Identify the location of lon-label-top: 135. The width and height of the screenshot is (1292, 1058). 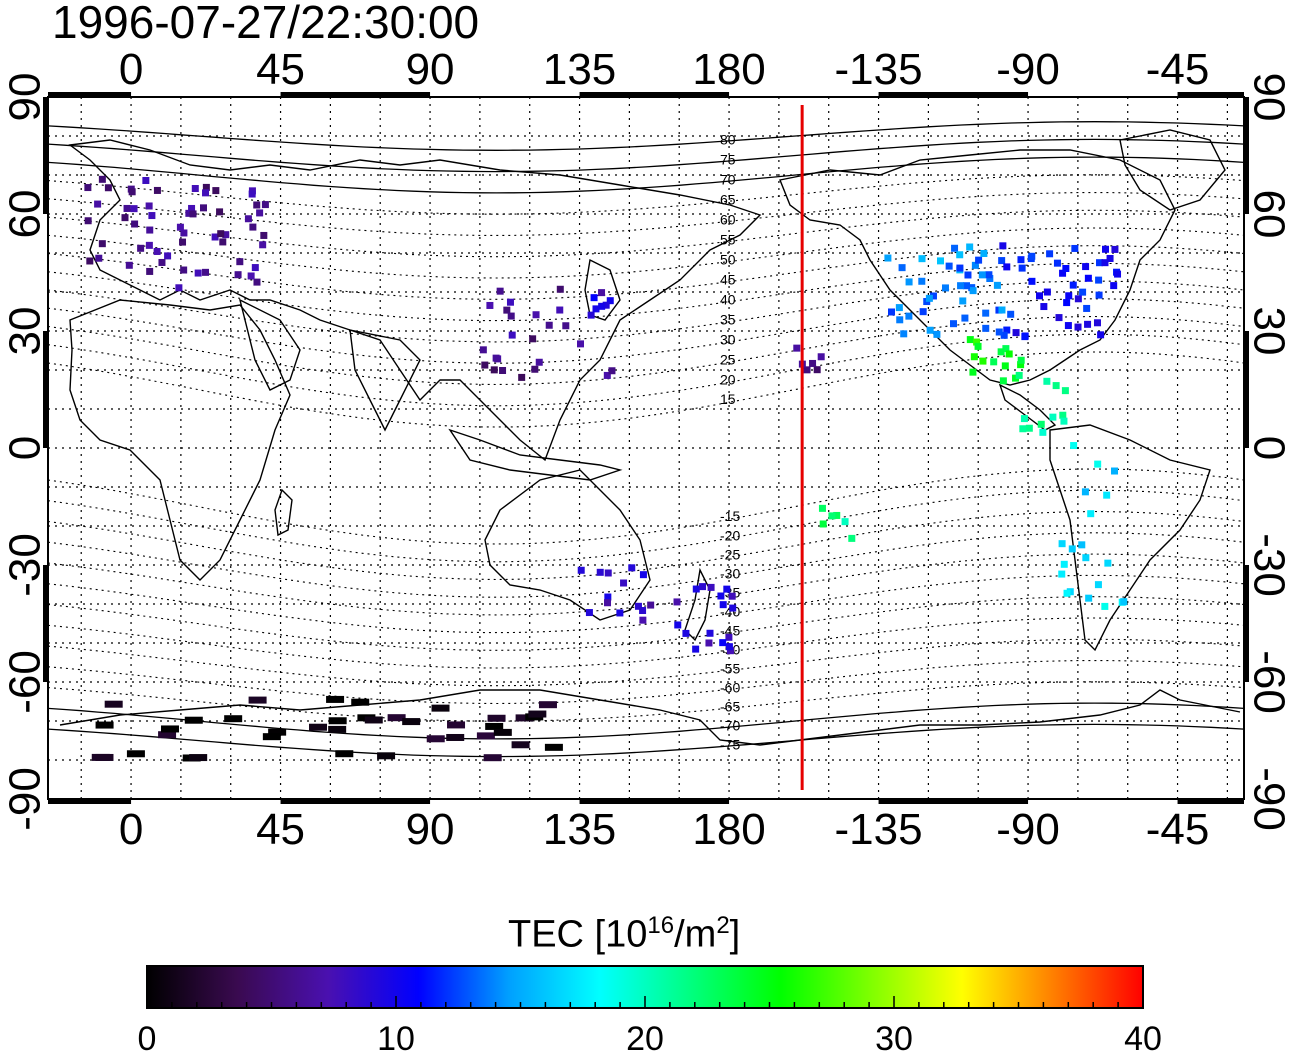
(579, 69).